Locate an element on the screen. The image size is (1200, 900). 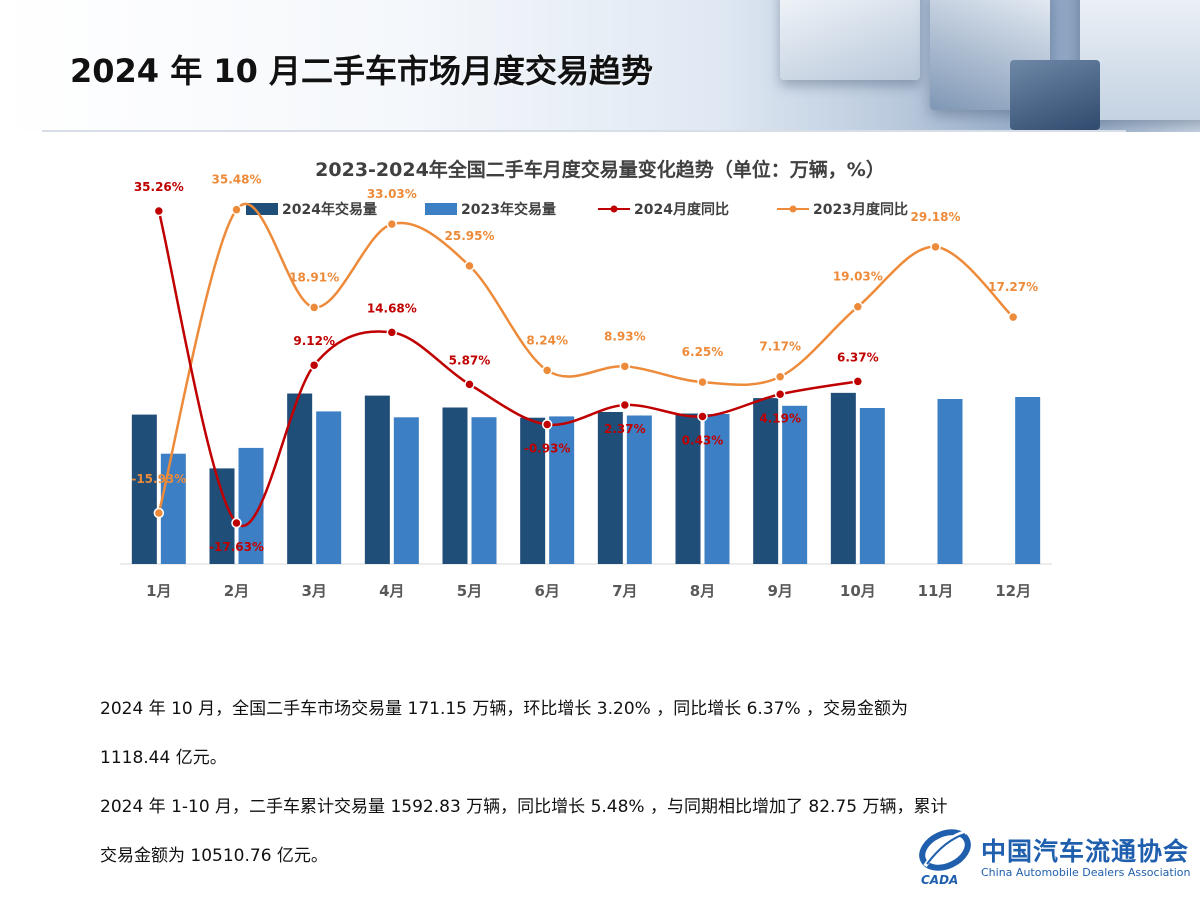
page-title: 2024 年 10 月二手车市场月度交易趋势 is located at coordinates (362, 71).